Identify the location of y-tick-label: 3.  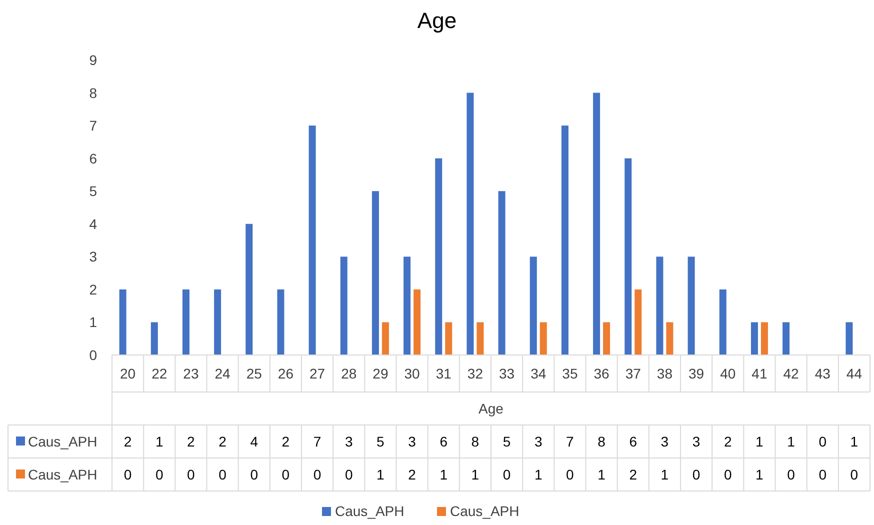
(93, 256).